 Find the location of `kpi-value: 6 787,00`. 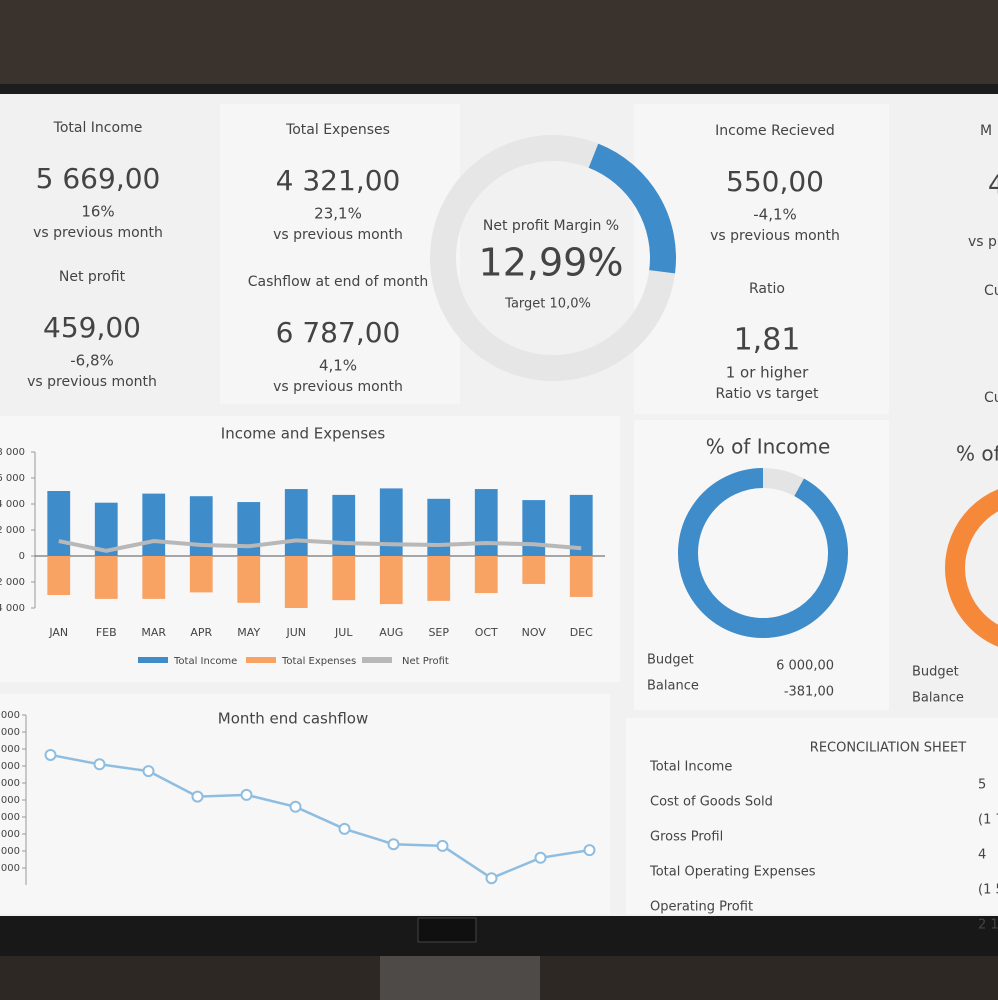

kpi-value: 6 787,00 is located at coordinates (338, 332).